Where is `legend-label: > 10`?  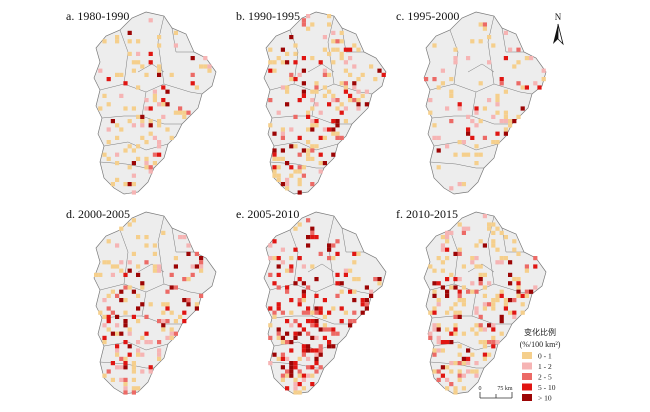
legend-label: > 10 is located at coordinates (545, 398).